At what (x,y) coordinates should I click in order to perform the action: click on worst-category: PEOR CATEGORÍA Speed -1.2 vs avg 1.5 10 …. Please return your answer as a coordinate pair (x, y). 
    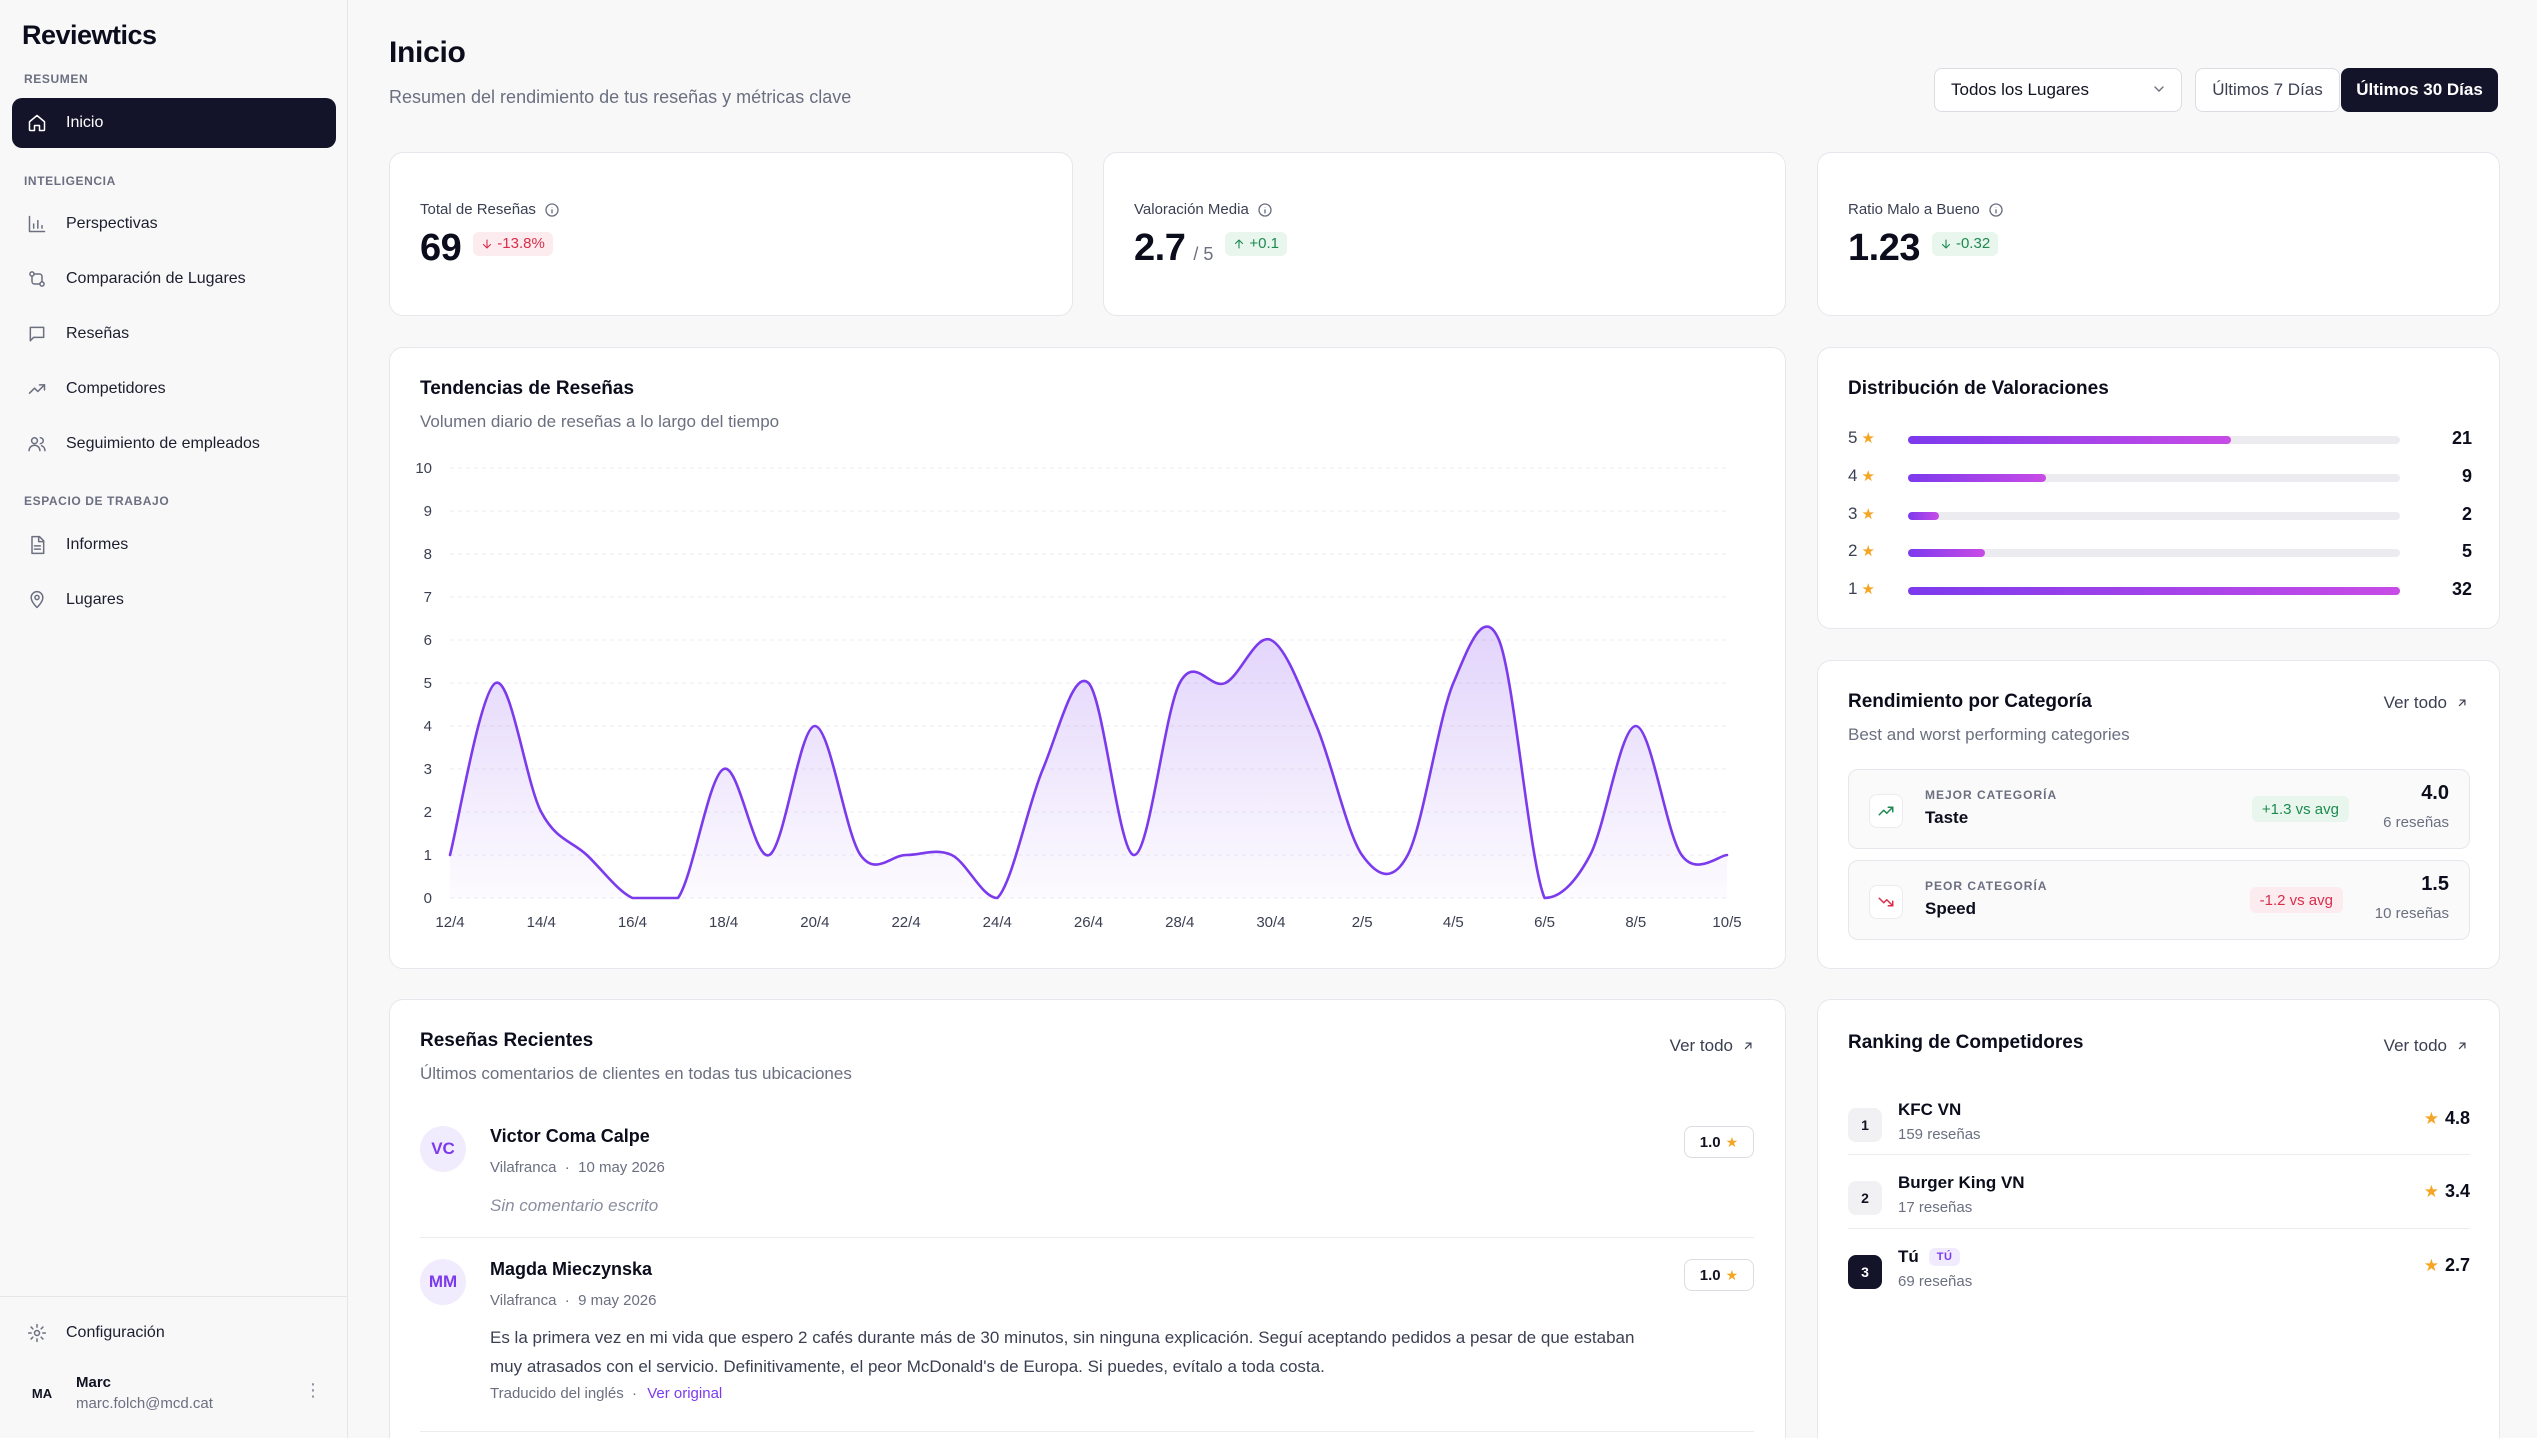
    Looking at the image, I should click on (2159, 900).